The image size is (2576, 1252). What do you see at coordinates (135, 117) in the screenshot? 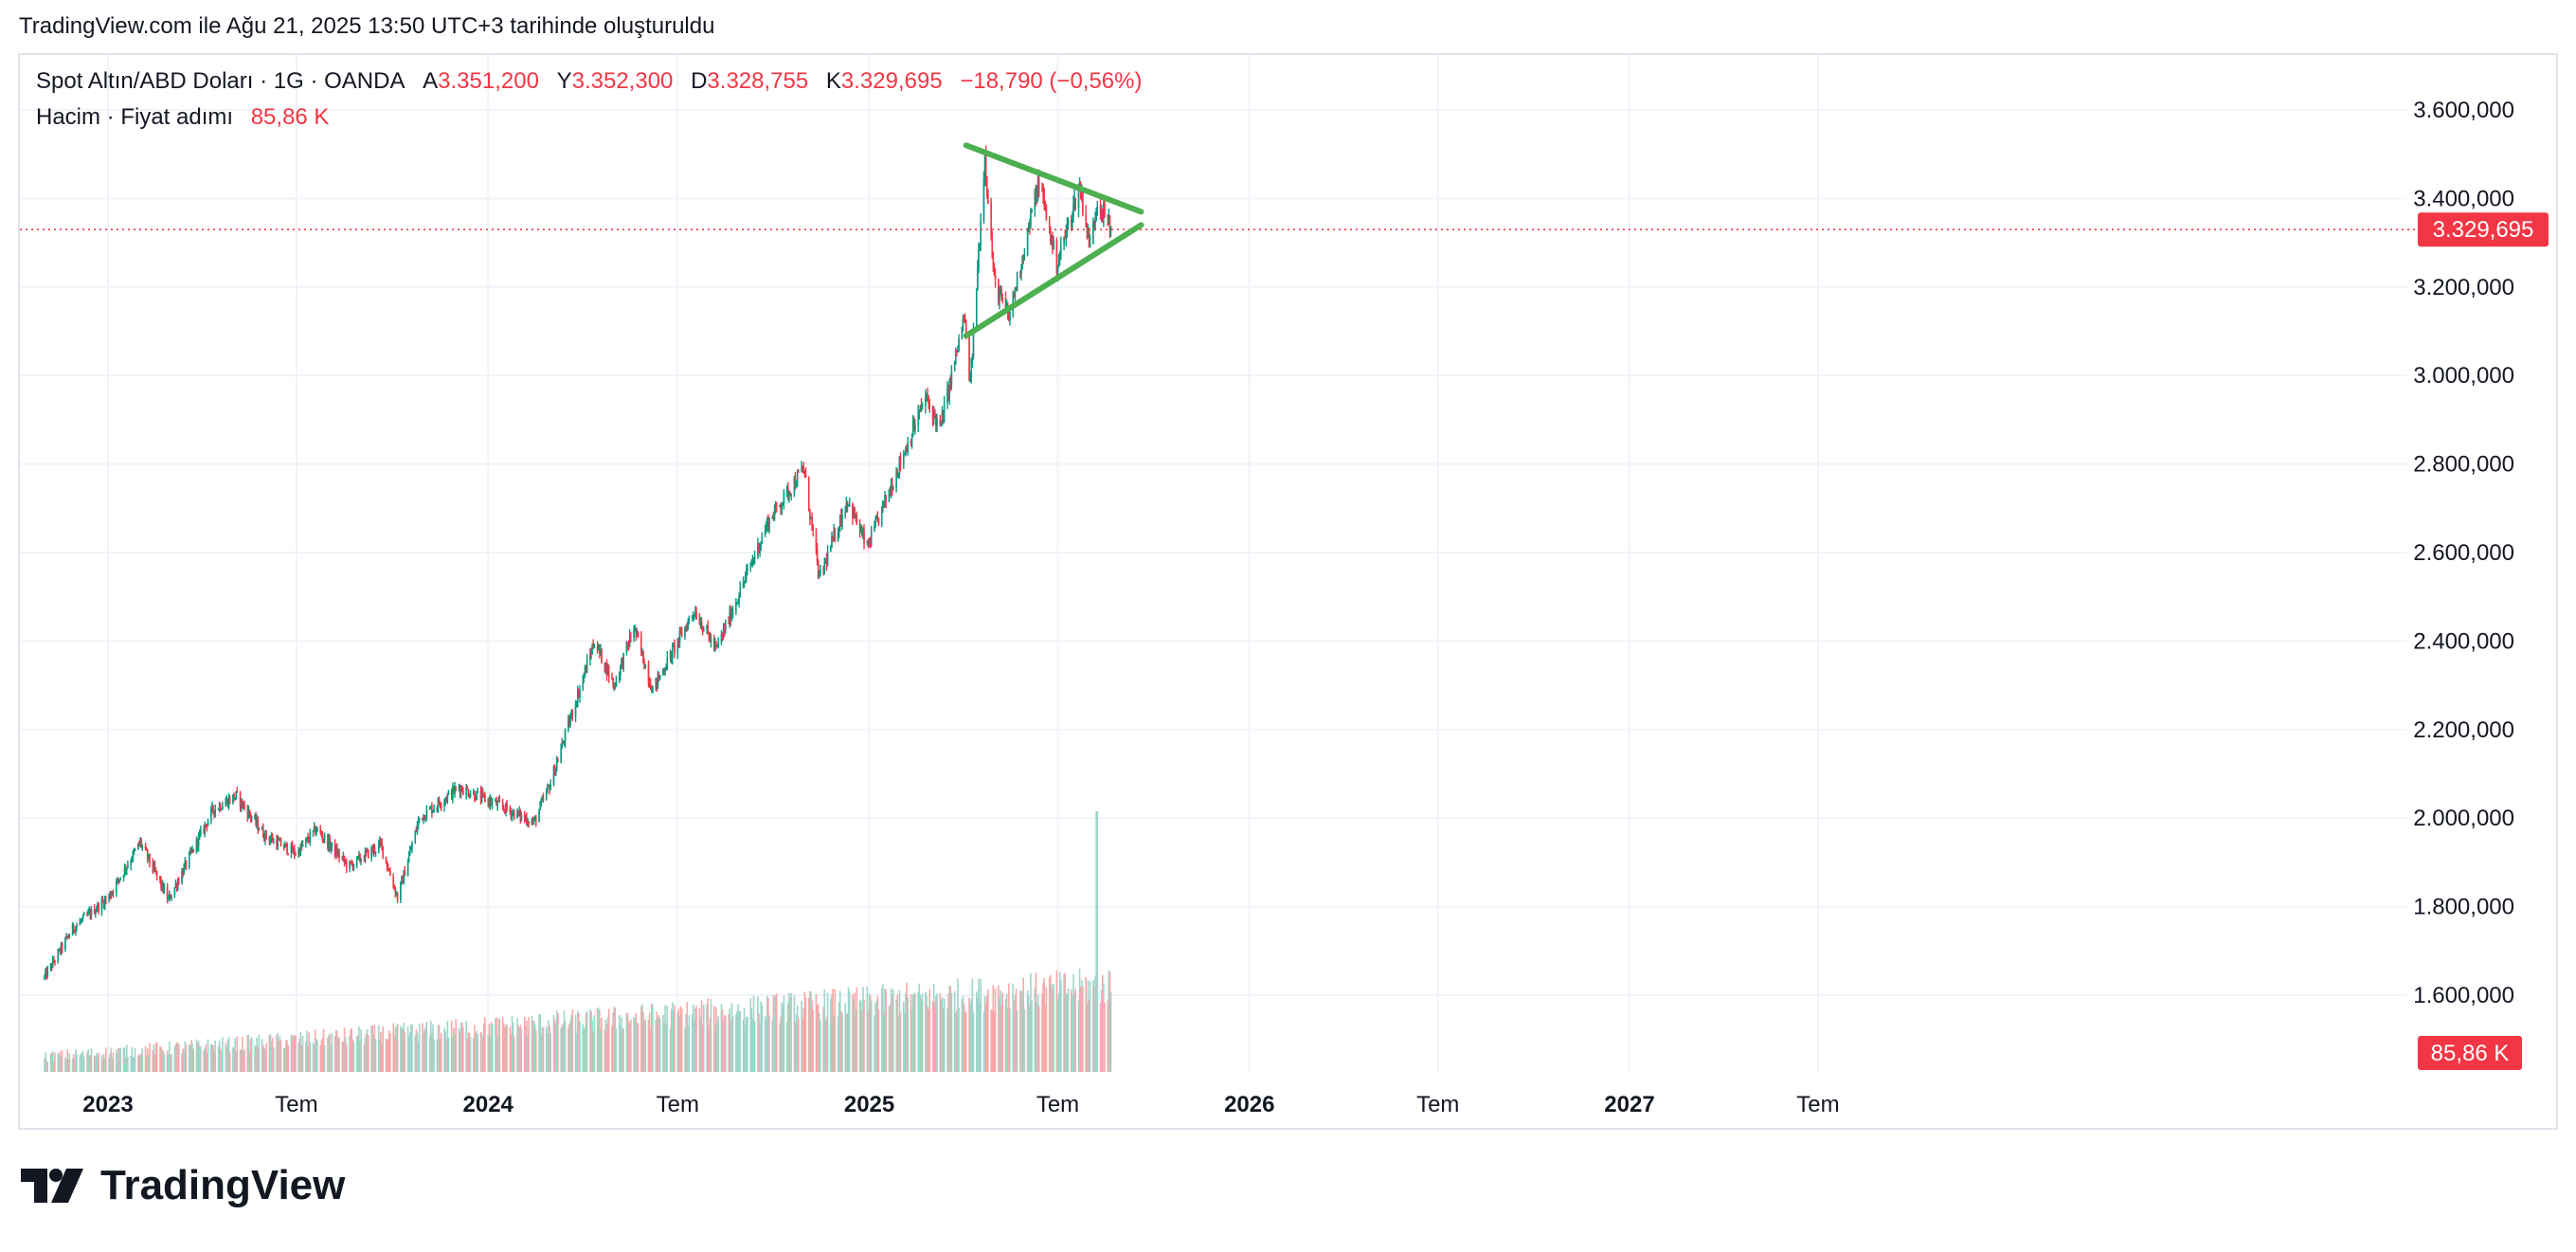
I see `legend-volume-label: Hacim · Fiyat adımı` at bounding box center [135, 117].